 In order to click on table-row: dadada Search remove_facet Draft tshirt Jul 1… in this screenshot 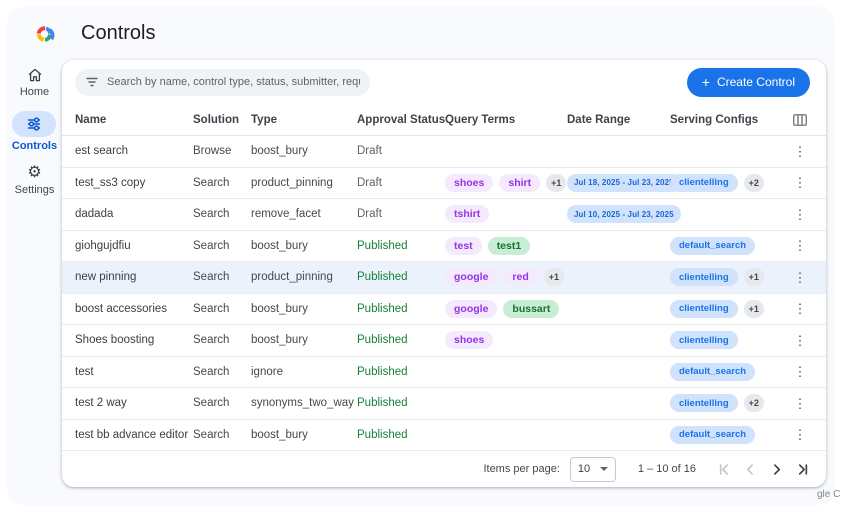, I will do `click(444, 215)`.